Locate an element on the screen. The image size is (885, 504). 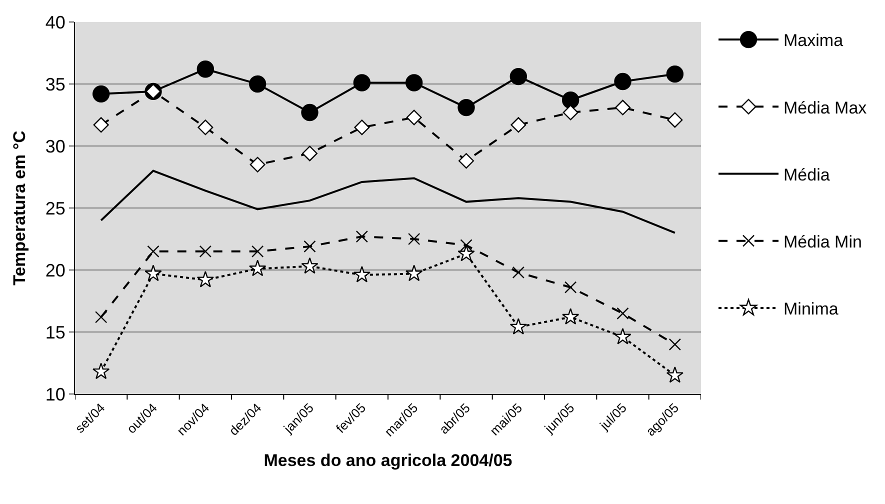
y-tick-label: 40 is located at coordinates (55, 22).